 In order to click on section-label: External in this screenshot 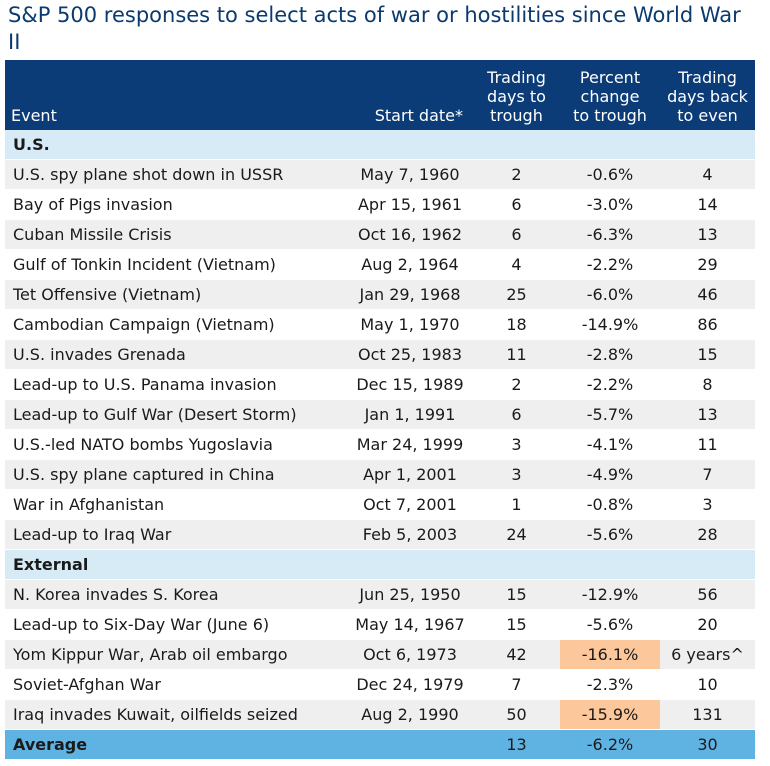, I will do `click(380, 564)`.